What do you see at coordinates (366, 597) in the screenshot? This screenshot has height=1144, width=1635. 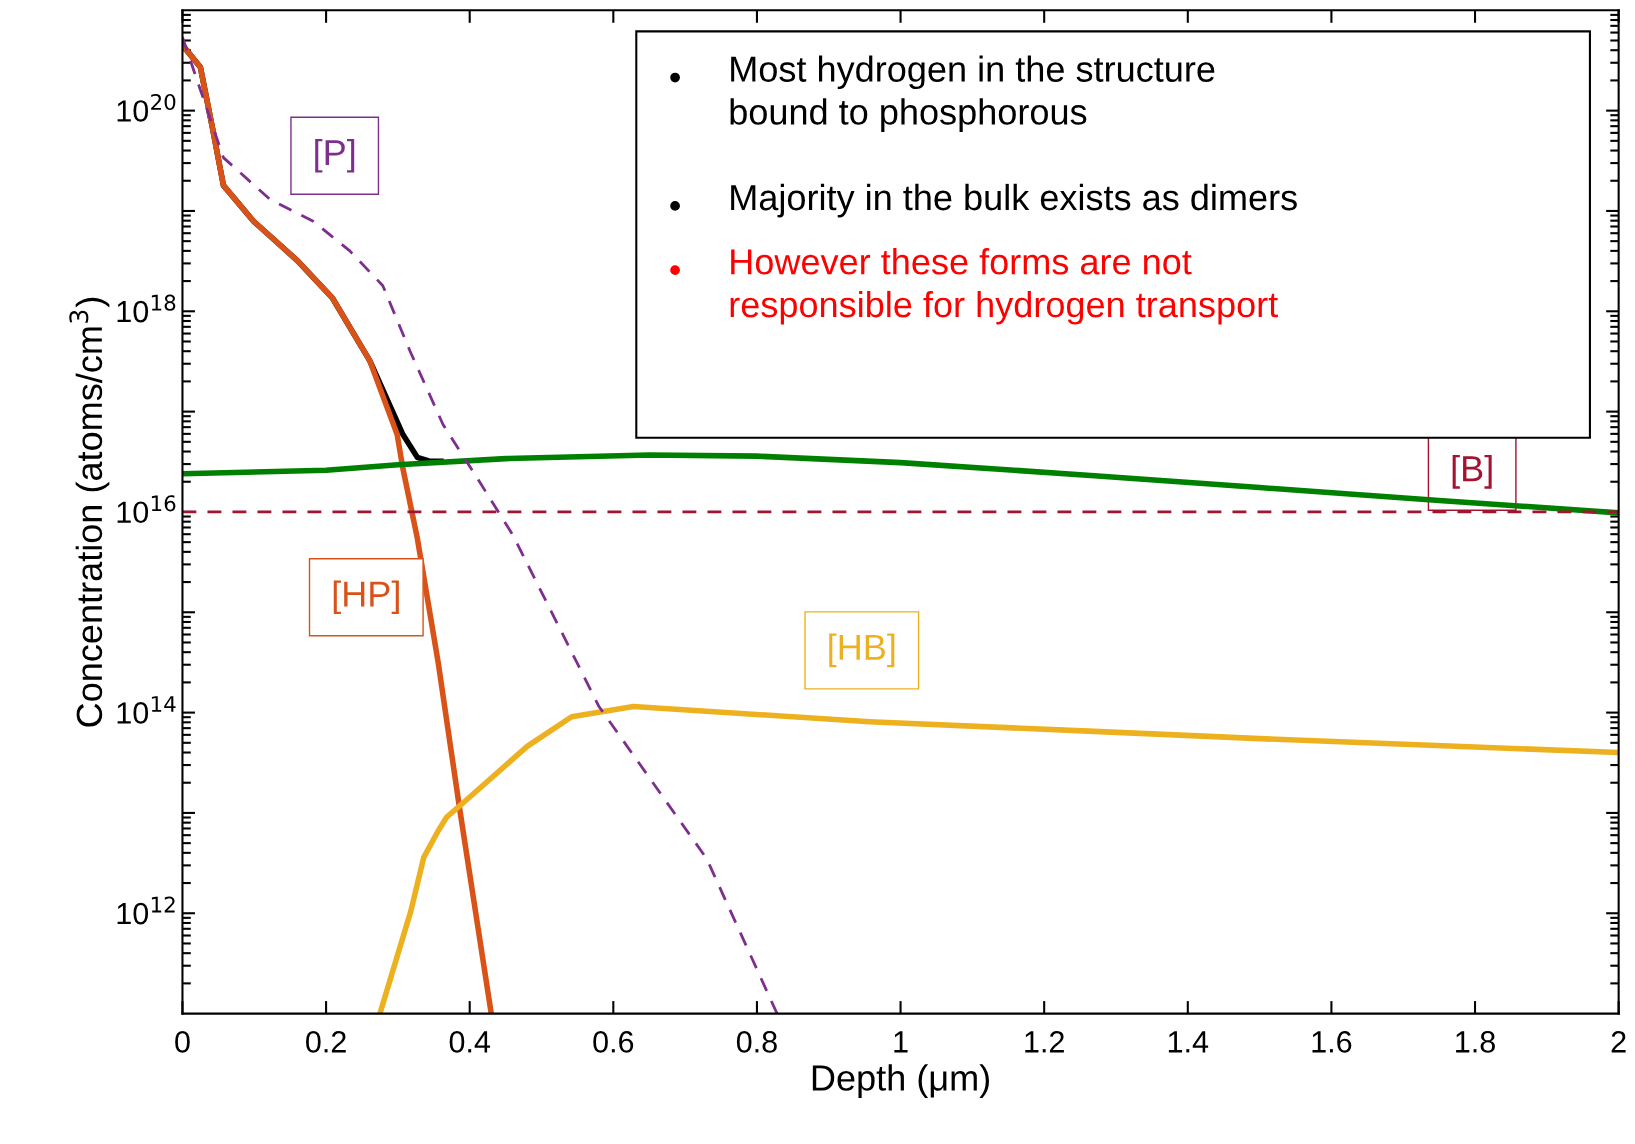 I see `series-label: [HP]` at bounding box center [366, 597].